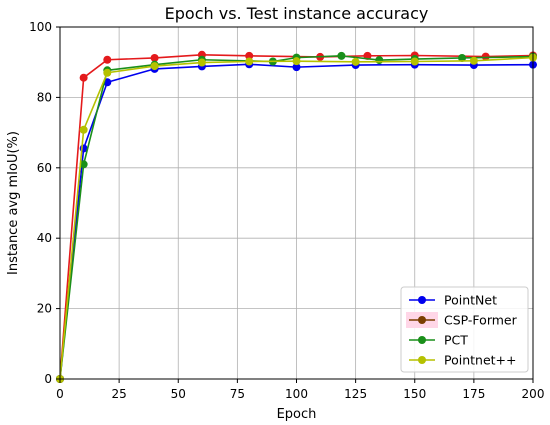 The image size is (550, 425). I want to click on x-tick-label: 125, so click(355, 394).